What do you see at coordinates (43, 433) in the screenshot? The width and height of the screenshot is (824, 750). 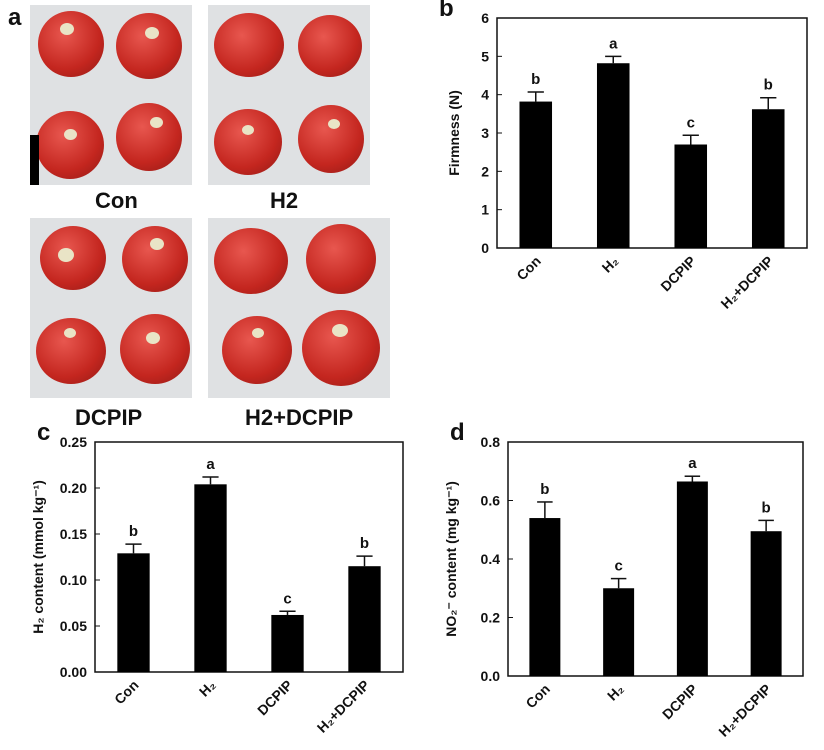 I see `panel-label: c` at bounding box center [43, 433].